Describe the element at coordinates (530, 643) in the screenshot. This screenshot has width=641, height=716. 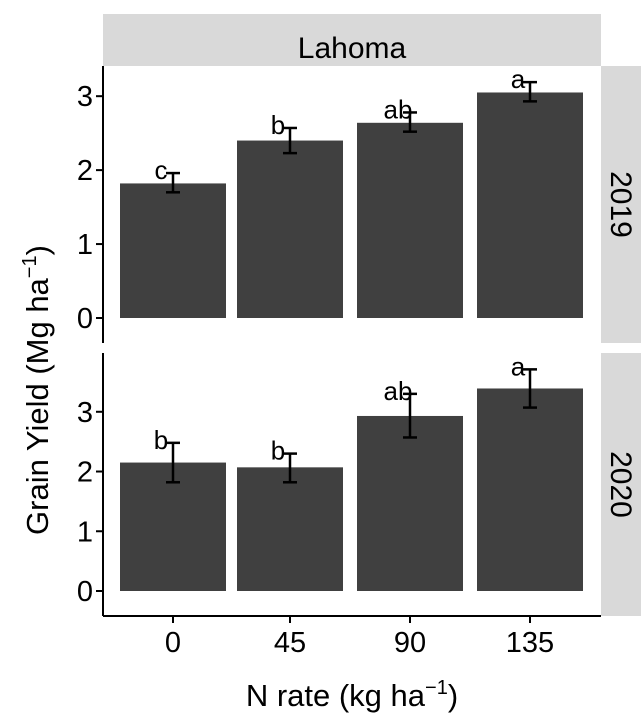
I see `x-tick-label: 135` at that location.